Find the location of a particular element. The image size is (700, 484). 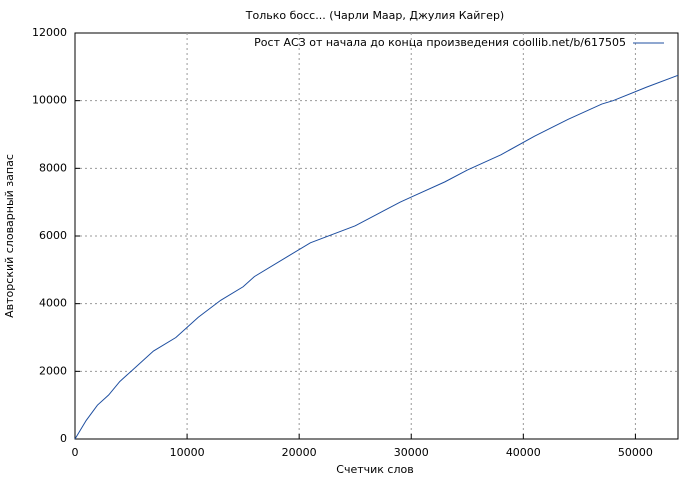

y-tick-label: 10000 is located at coordinates (49, 100).